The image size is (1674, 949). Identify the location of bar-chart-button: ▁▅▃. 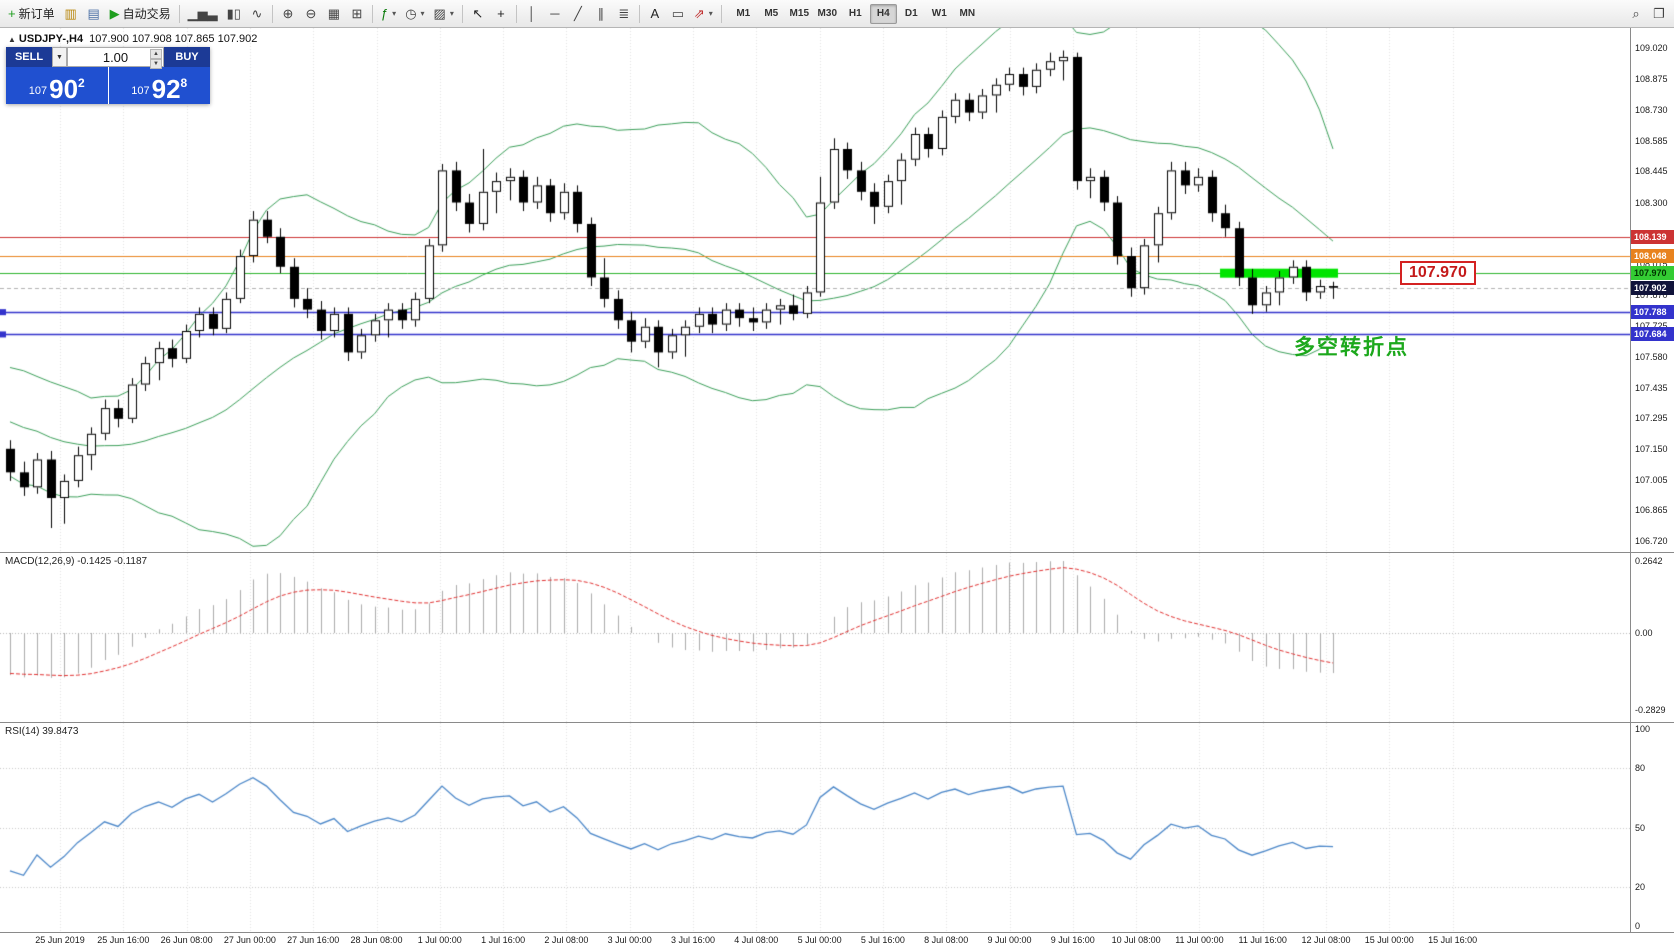
(203, 14).